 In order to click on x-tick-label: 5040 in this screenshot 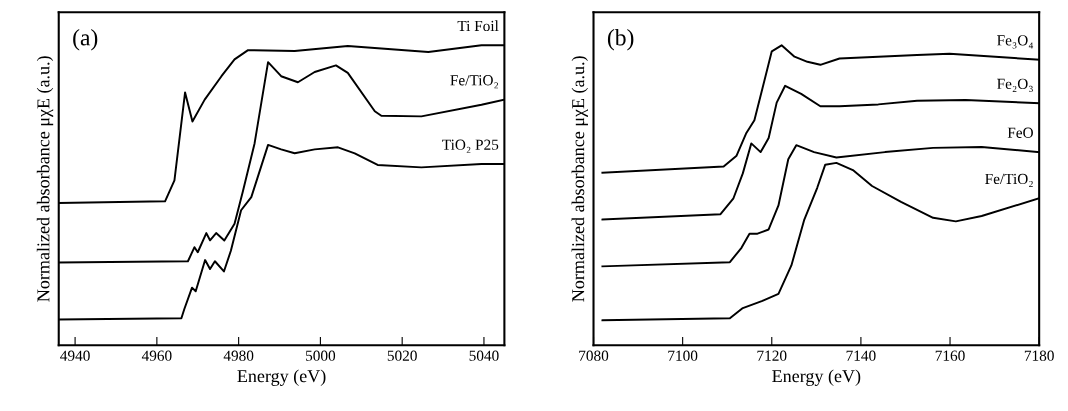, I will do `click(484, 355)`.